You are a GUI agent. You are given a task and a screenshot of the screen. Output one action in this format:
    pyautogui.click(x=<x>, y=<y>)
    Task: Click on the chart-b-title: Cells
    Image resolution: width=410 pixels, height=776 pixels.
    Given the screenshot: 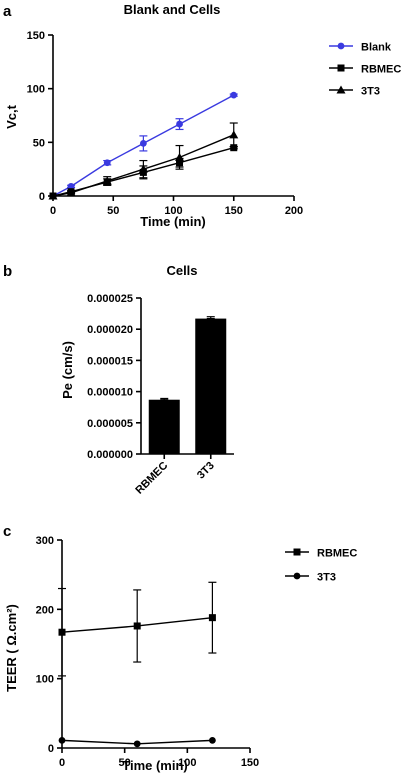 What is the action you would take?
    pyautogui.click(x=181, y=270)
    